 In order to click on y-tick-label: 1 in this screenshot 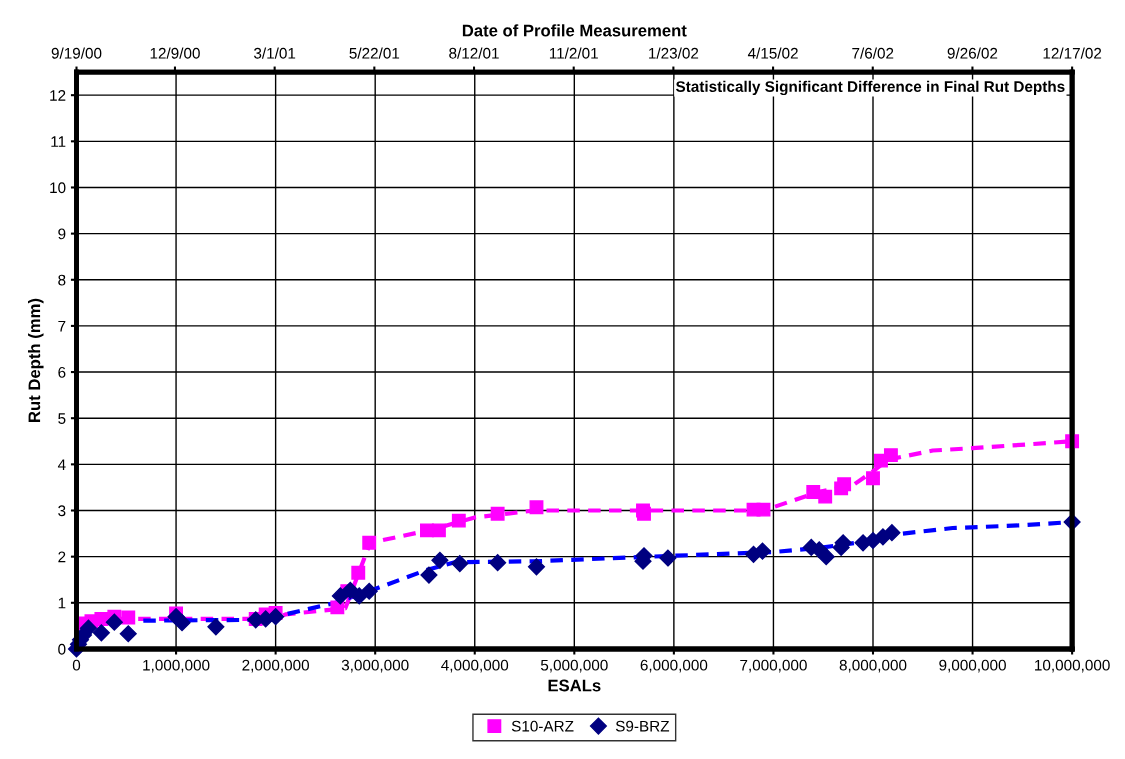, I will do `click(62, 603)`.